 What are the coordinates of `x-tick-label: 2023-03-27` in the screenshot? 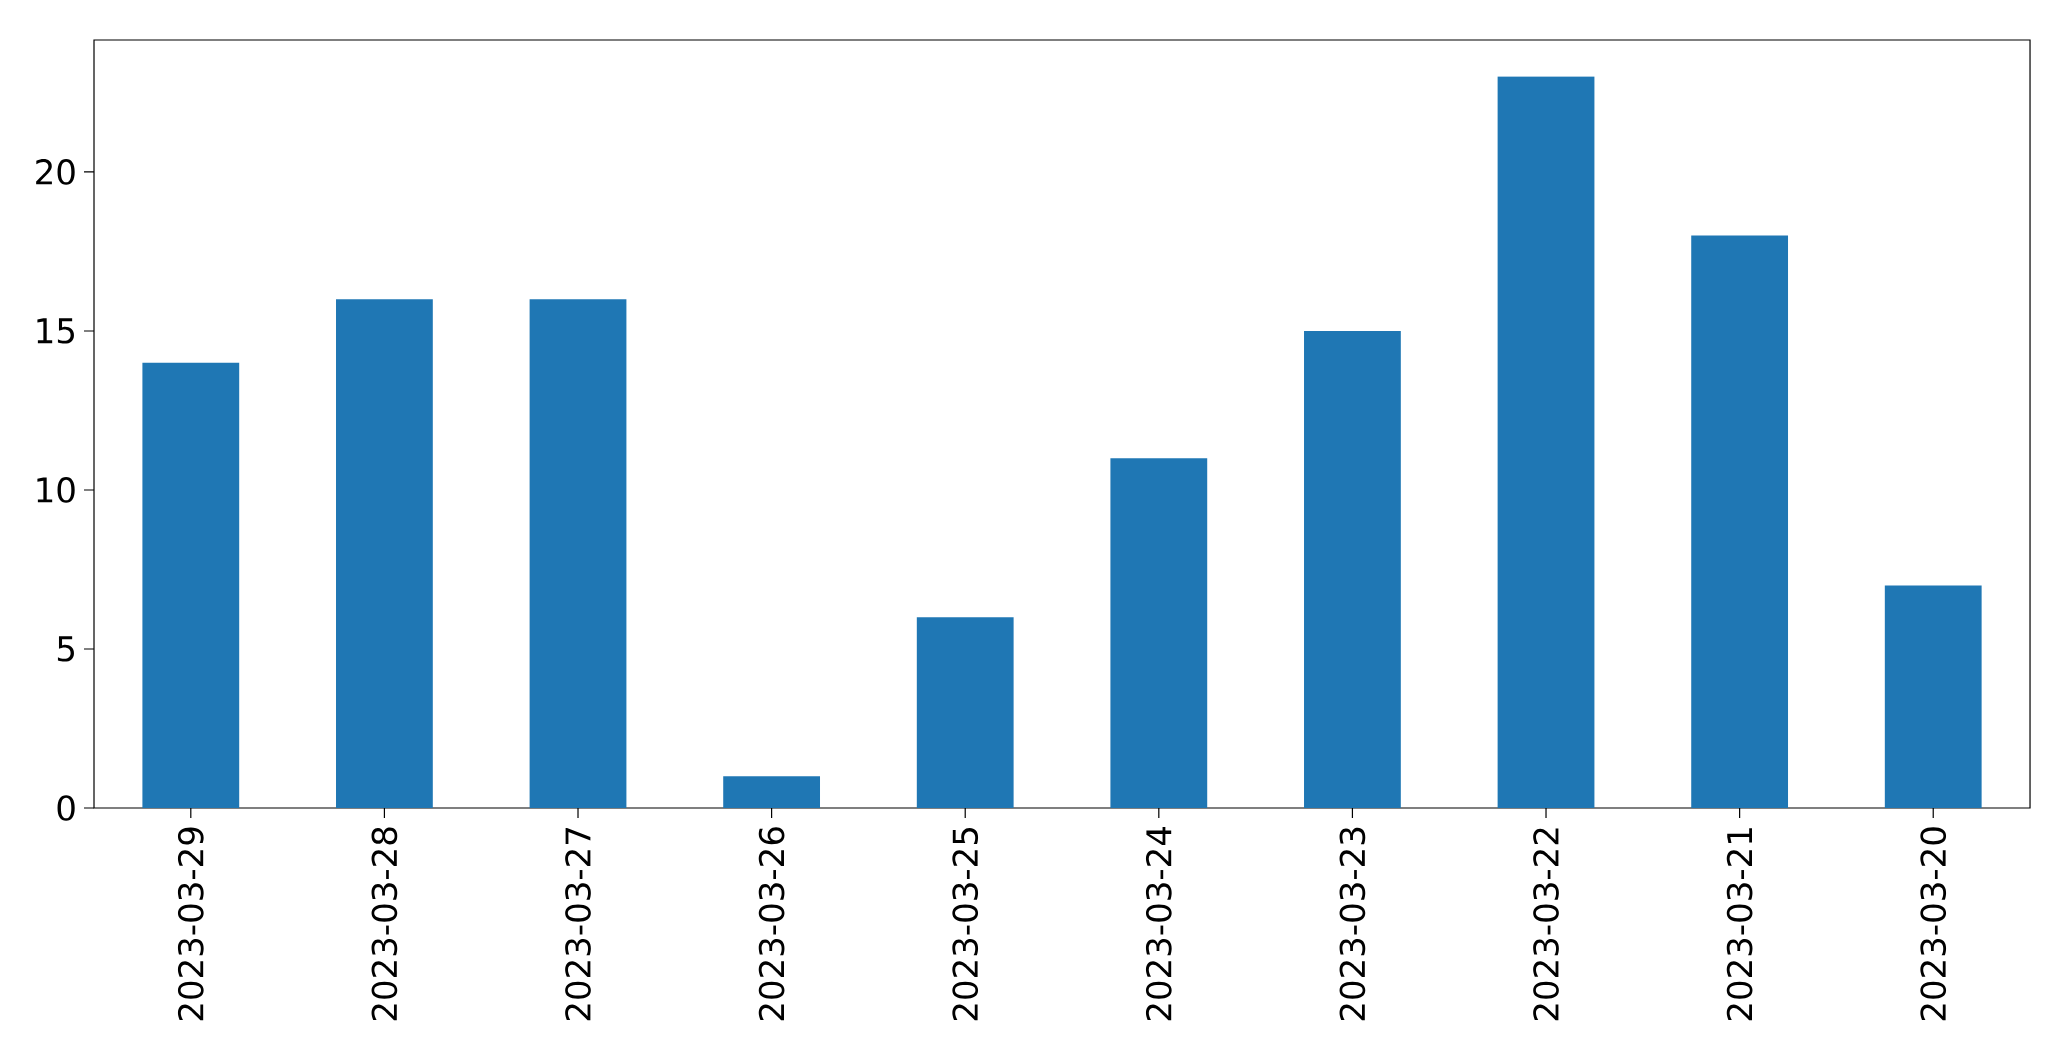 It's located at (578, 924).